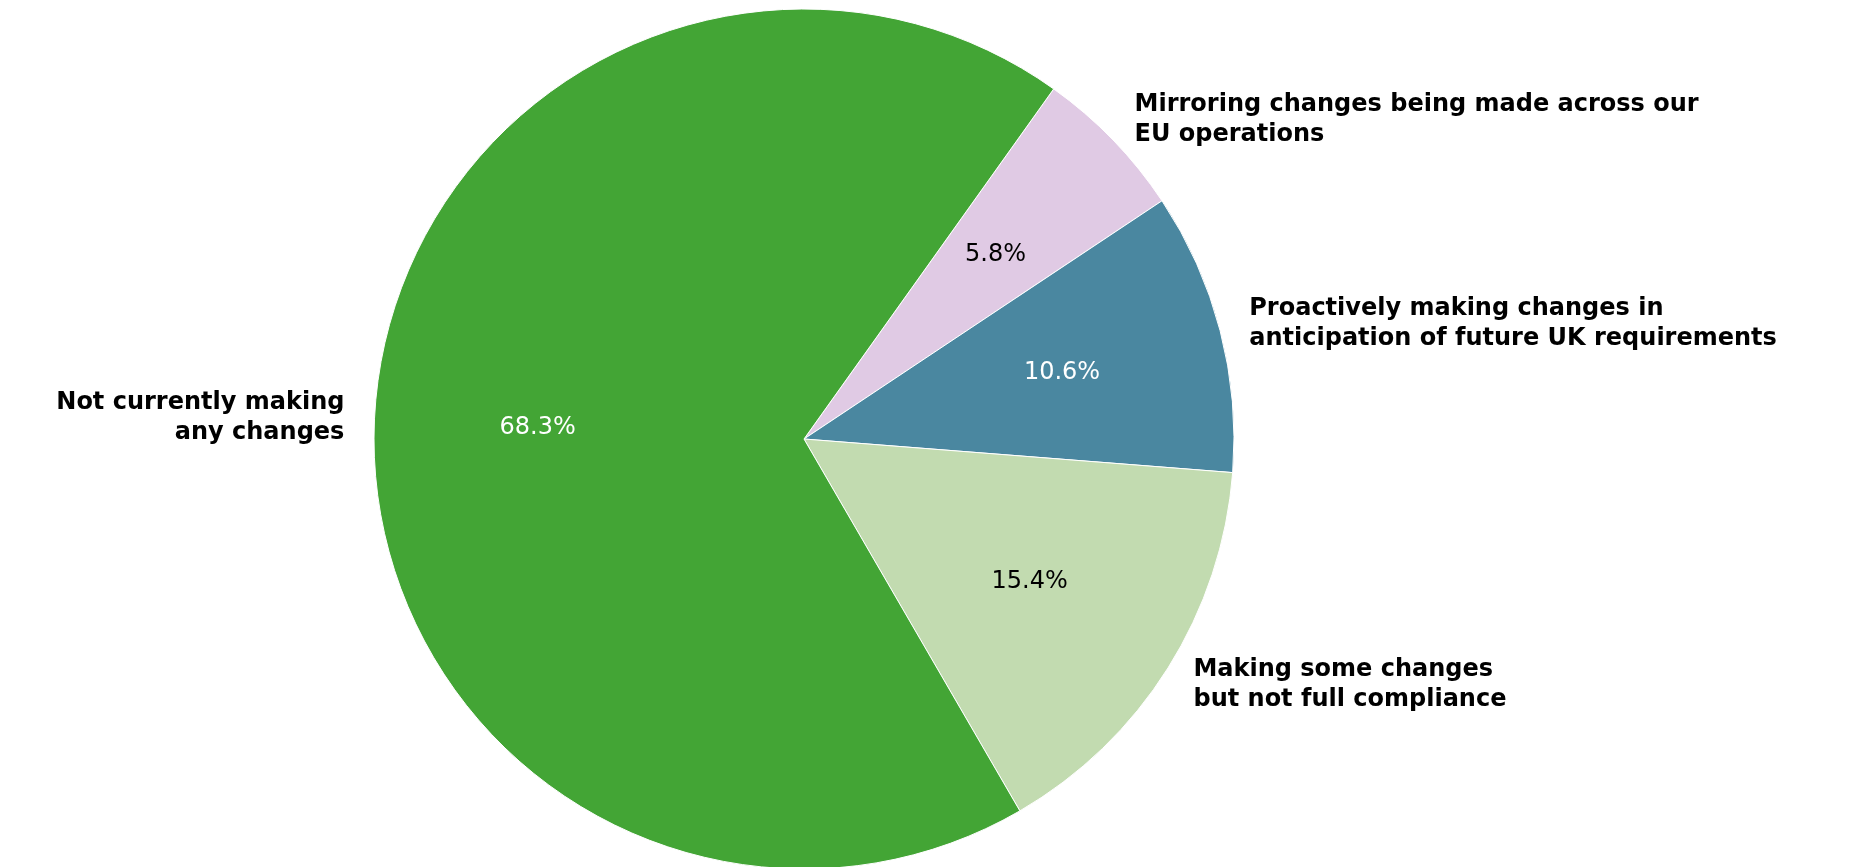  Describe the element at coordinates (996, 252) in the screenshot. I see `data-label: 5.8%` at that location.